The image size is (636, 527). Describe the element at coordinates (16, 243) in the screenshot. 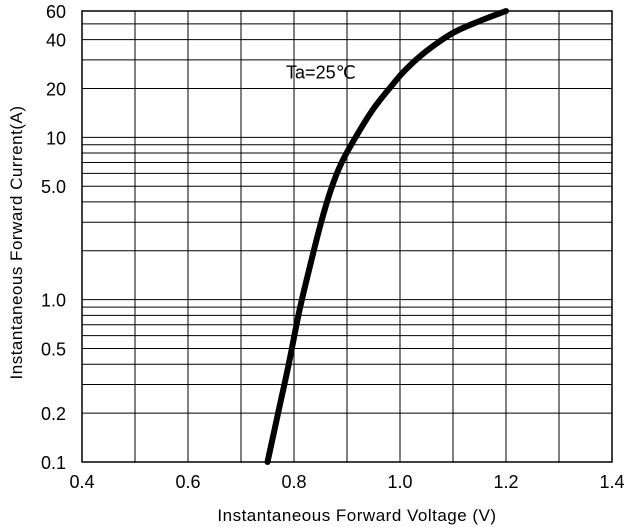

I see `y-axis-title: Instantaneous Forward Current(A)` at that location.